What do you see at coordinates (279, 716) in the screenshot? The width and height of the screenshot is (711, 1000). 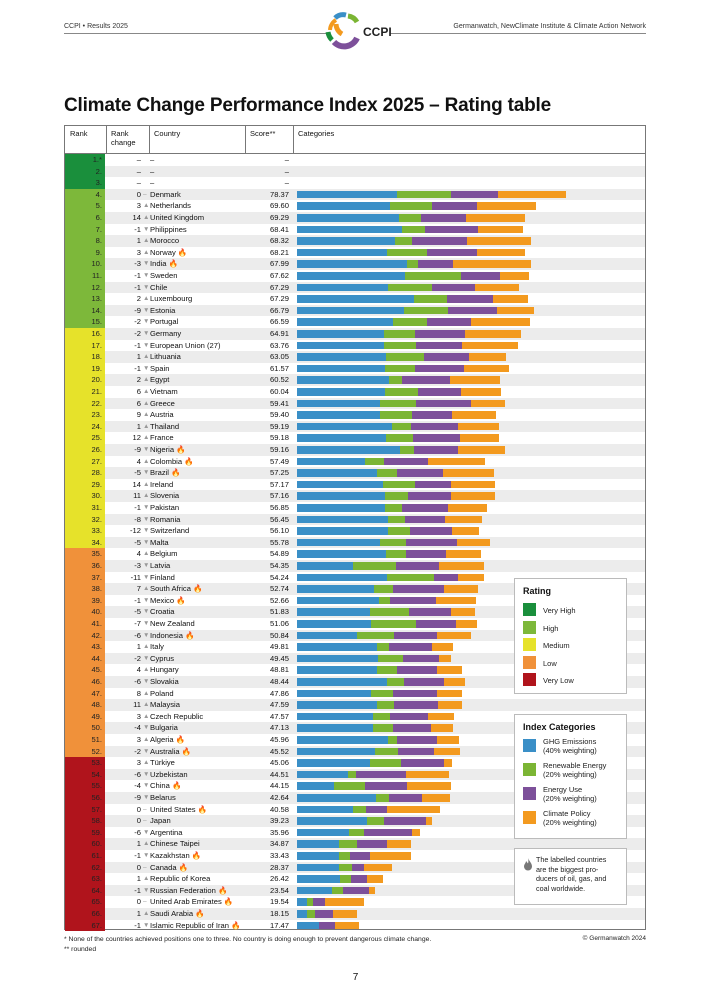 I see `score-cell: 47.57` at bounding box center [279, 716].